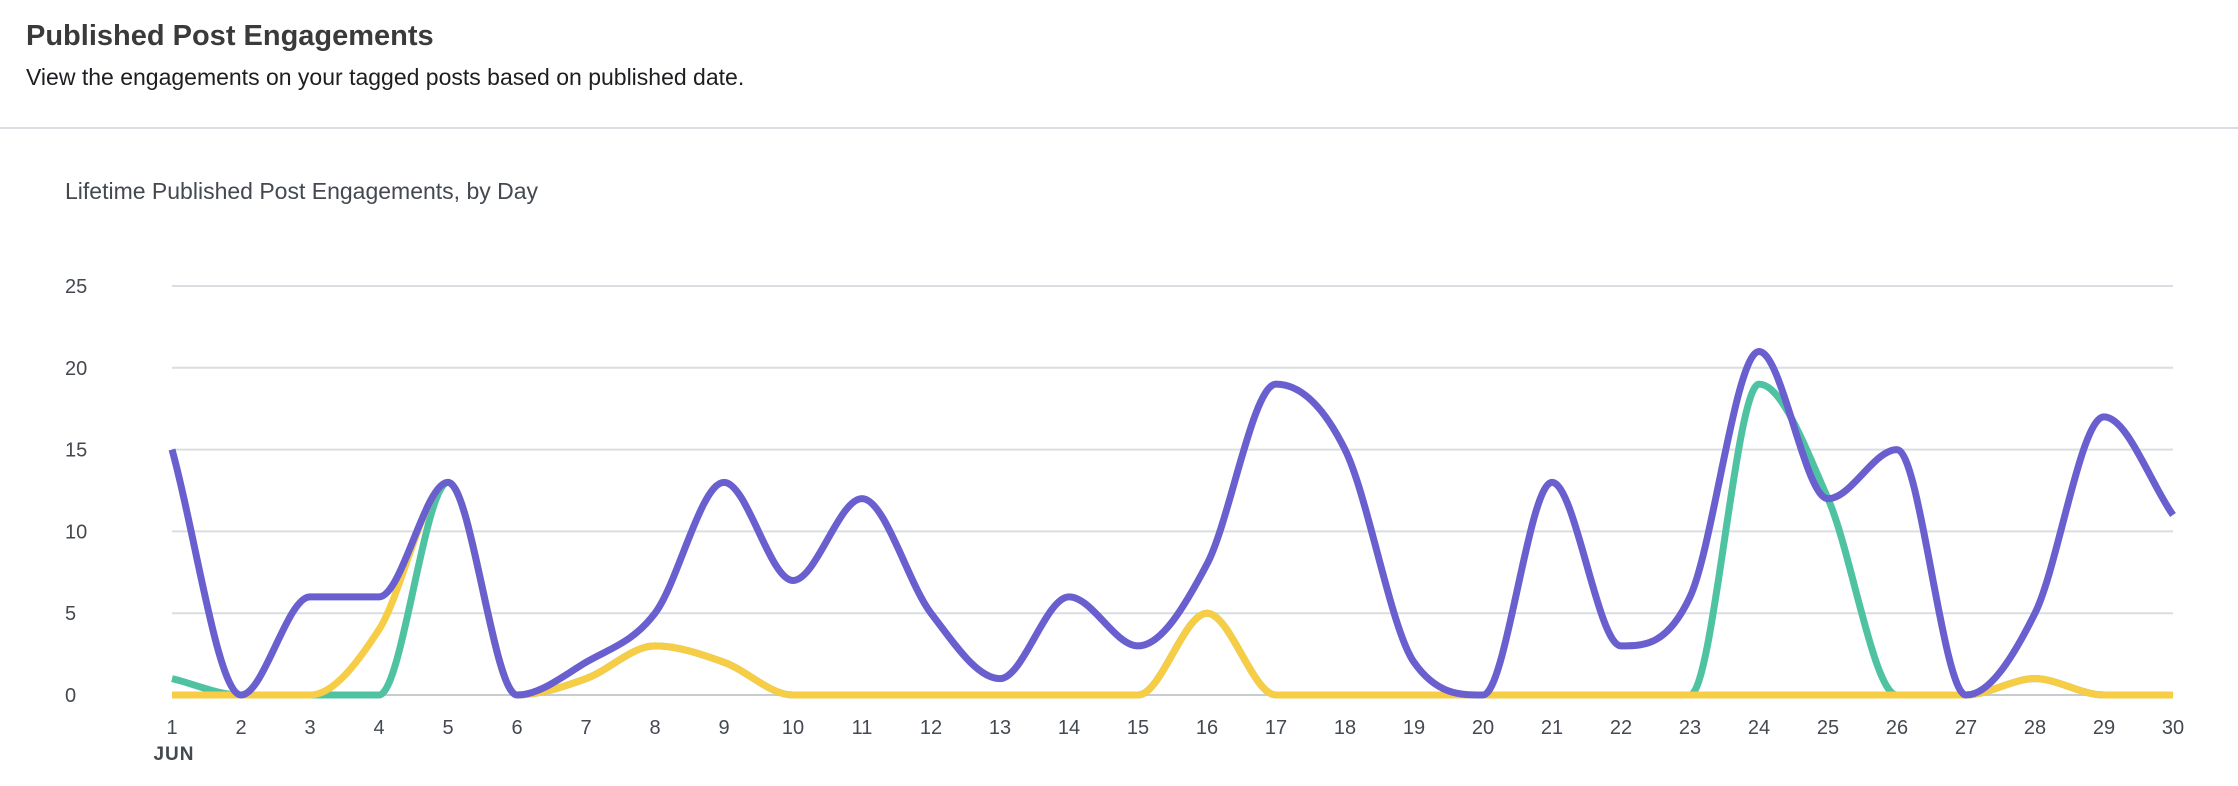 The image size is (2238, 786). Describe the element at coordinates (1483, 728) in the screenshot. I see `x-tick-label: 20` at that location.